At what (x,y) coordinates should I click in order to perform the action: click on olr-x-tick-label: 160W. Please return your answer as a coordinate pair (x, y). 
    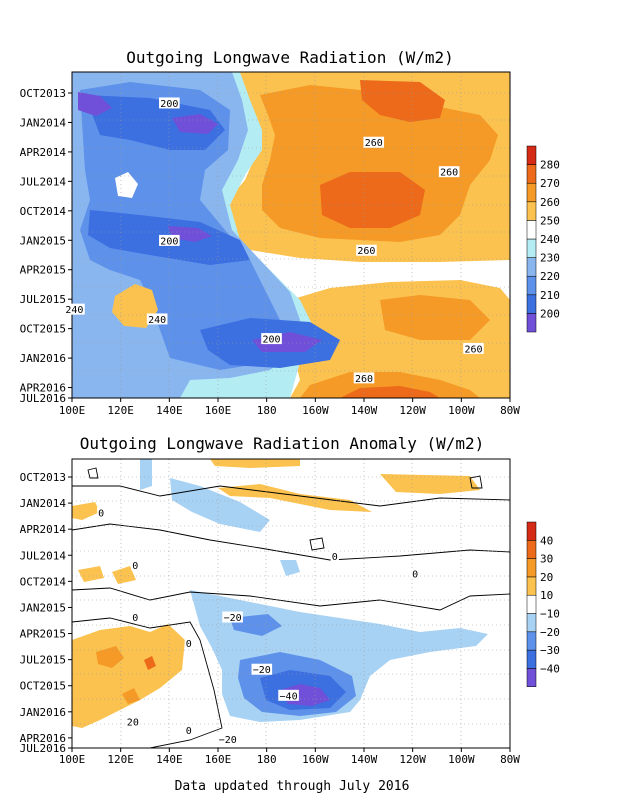
    Looking at the image, I should click on (315, 410).